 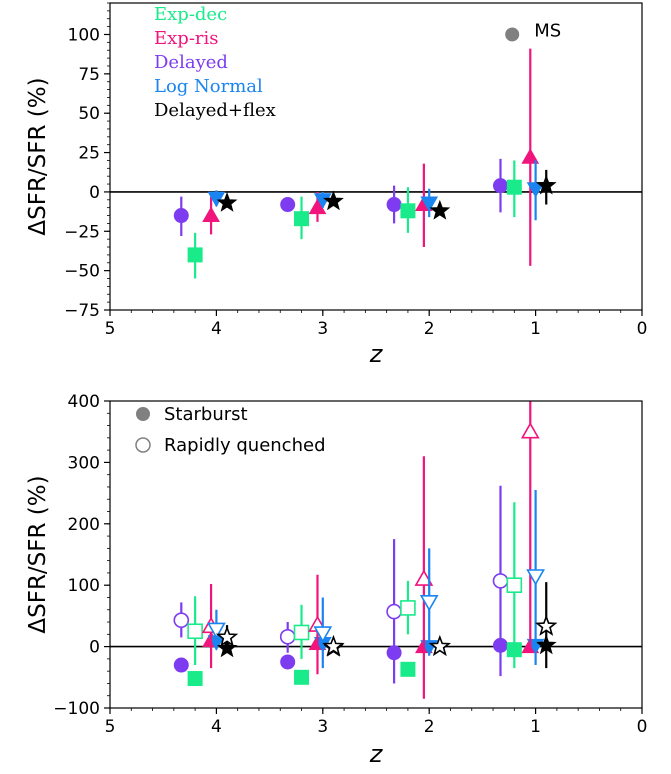 What do you see at coordinates (512, 34) in the screenshot?
I see `legend-ms-marker` at bounding box center [512, 34].